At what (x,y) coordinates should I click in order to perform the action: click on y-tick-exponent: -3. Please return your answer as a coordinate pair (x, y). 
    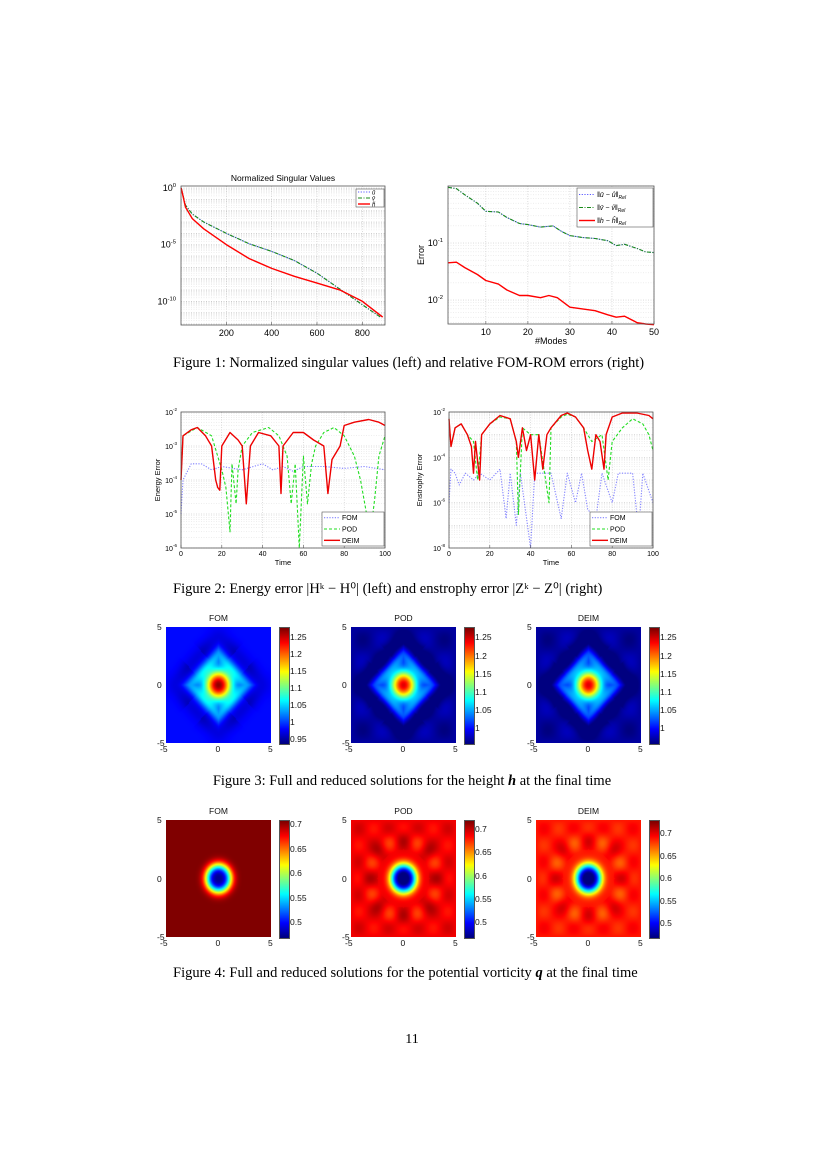
    Looking at the image, I should click on (175, 443).